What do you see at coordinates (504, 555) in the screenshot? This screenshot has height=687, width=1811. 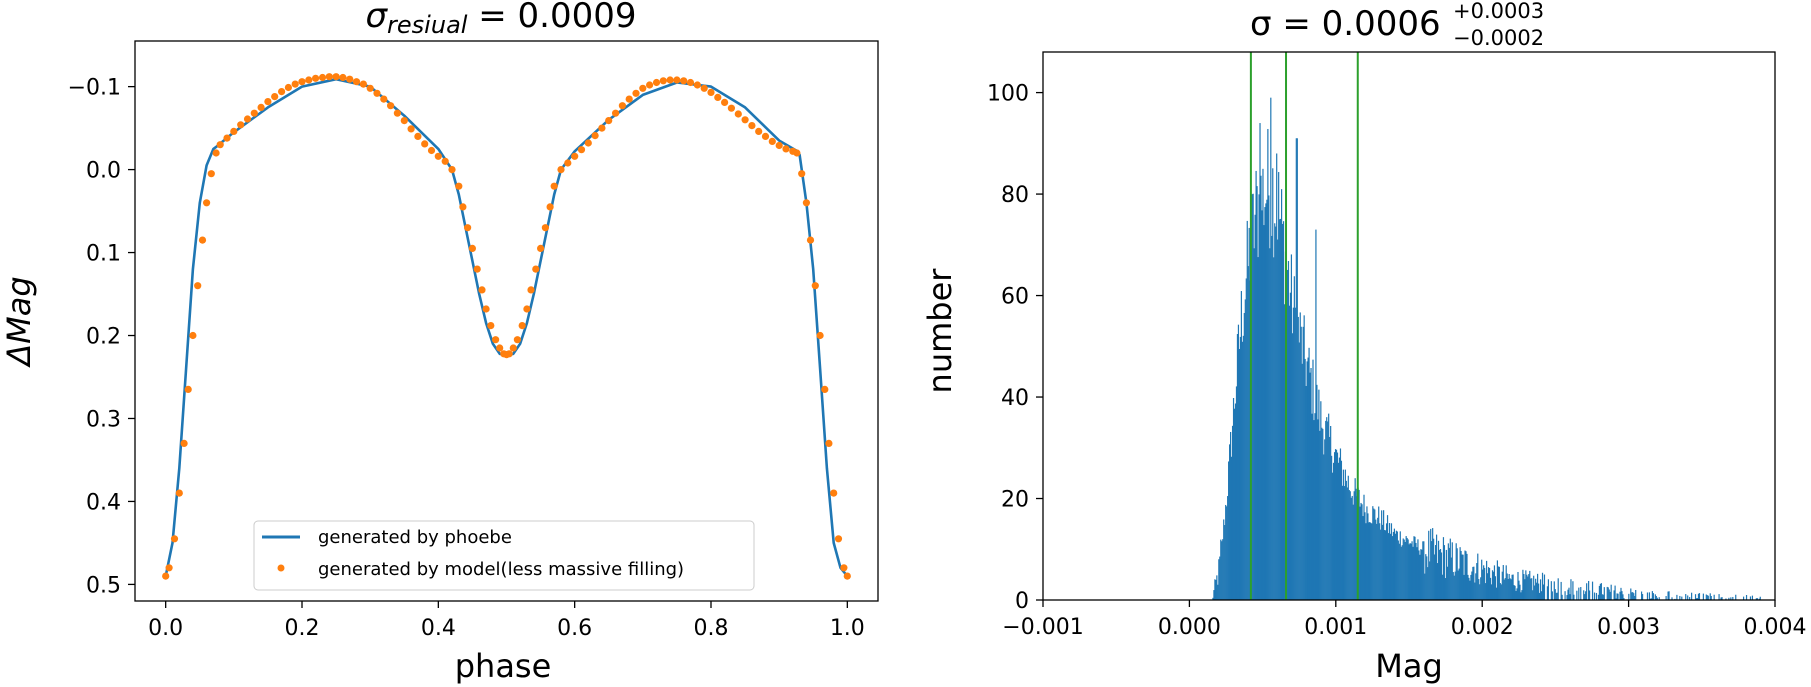 I see `legend-box` at bounding box center [504, 555].